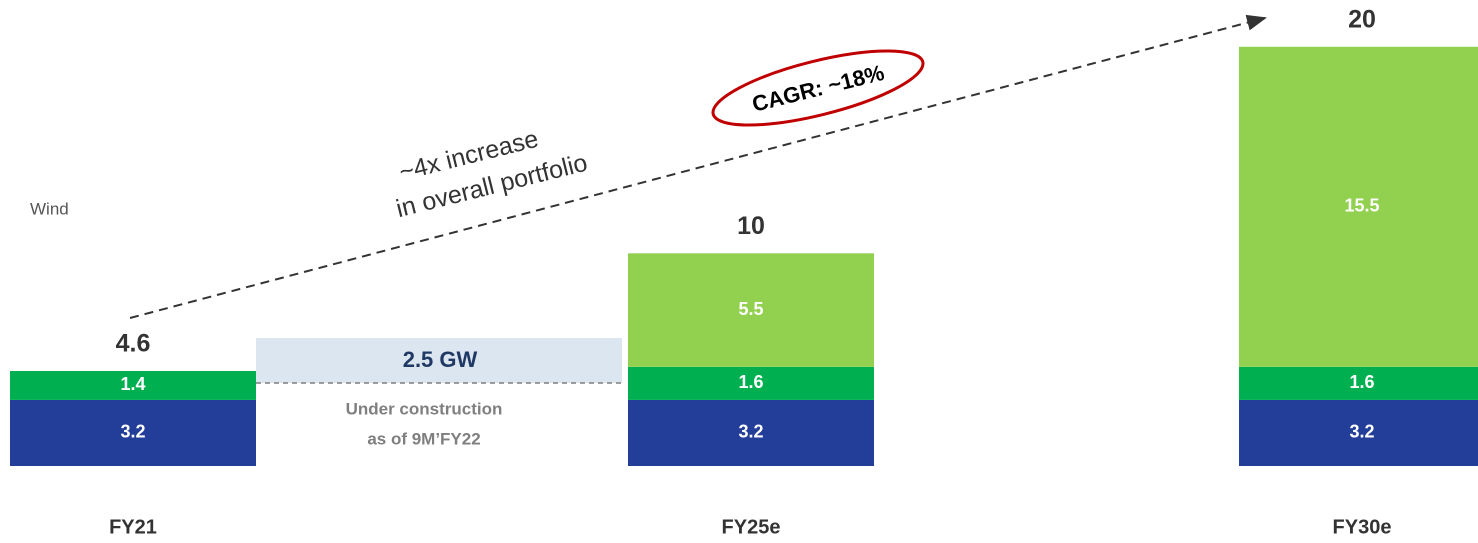 The width and height of the screenshot is (1478, 543). I want to click on cagr-ellipse, so click(818, 88).